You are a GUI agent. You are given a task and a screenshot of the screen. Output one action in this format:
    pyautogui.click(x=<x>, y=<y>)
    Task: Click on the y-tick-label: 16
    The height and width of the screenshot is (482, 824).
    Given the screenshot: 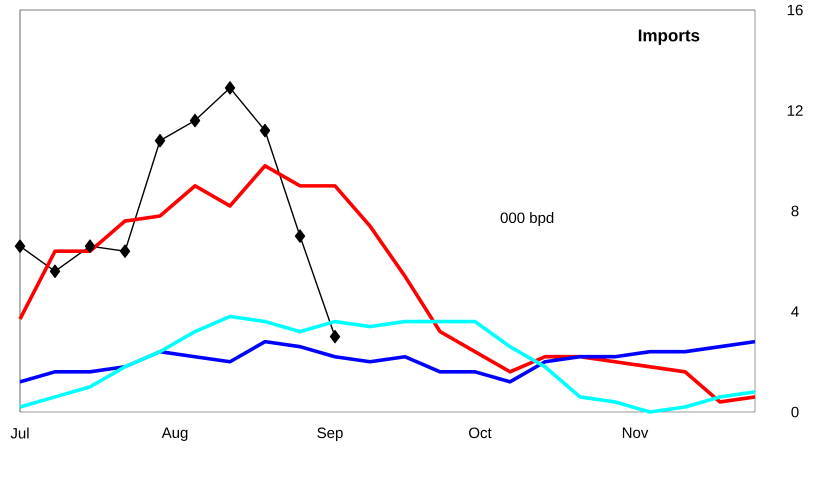 What is the action you would take?
    pyautogui.click(x=795, y=10)
    